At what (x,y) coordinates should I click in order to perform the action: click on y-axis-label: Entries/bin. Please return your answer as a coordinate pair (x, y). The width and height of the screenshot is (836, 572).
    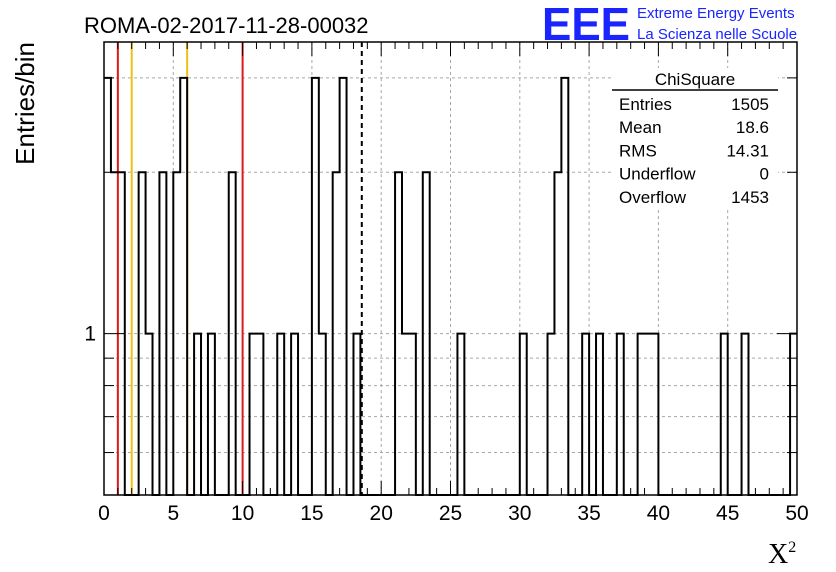
    Looking at the image, I should click on (25, 103).